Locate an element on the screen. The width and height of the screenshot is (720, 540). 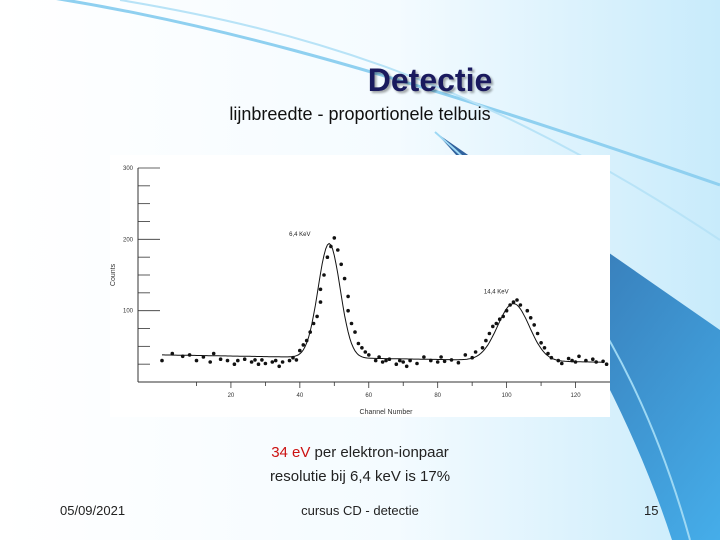
note-line-1: 34 eV per elektron-ionpaar is located at coordinates (360, 452).